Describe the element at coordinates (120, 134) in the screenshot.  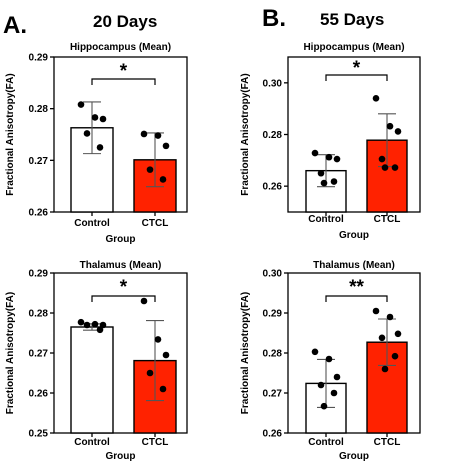
I see `plot-frame` at that location.